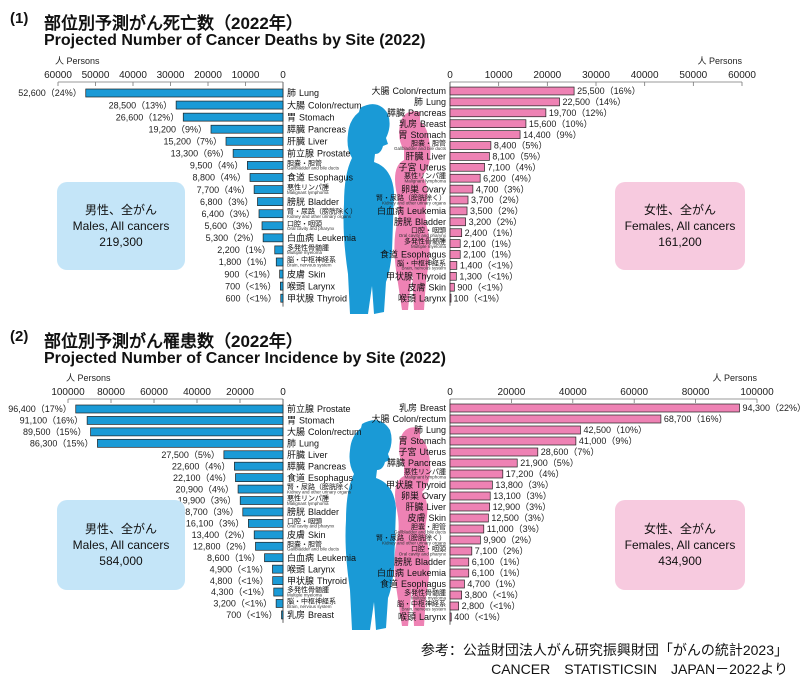 This screenshot has width=800, height=680. What do you see at coordinates (422, 451) in the screenshot?
I see `site-label: 子宮 Uterus` at bounding box center [422, 451].